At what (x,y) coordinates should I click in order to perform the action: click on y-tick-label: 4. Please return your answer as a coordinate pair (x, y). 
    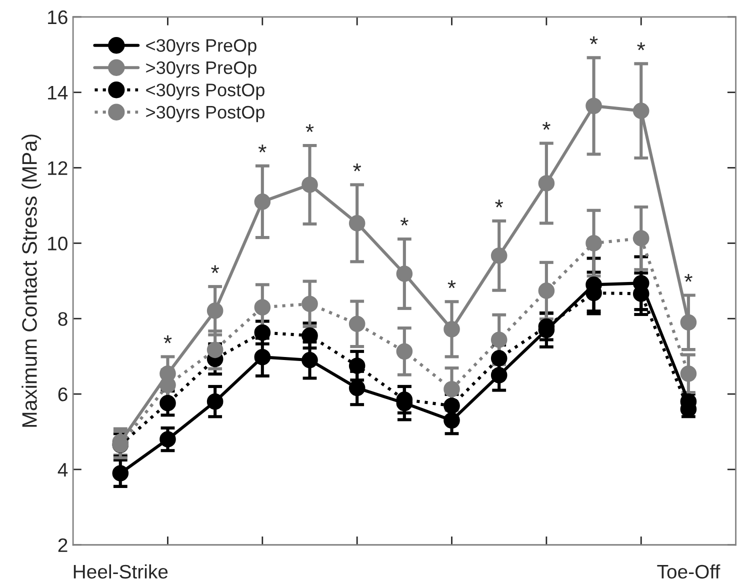
    Looking at the image, I should click on (63, 469).